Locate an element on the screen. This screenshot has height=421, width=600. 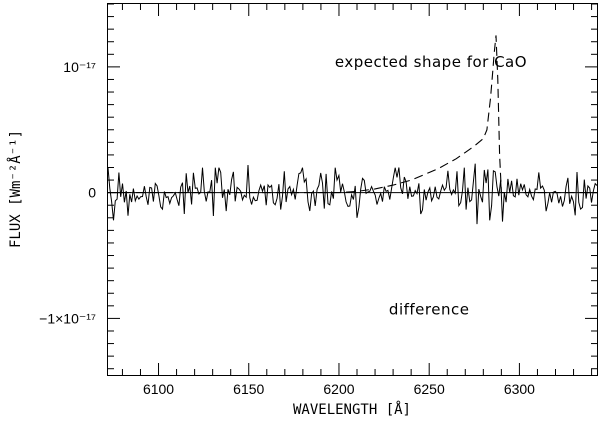
y-axis-label: FLUX [Wm⁻²Å⁻¹] is located at coordinates (15, 189).